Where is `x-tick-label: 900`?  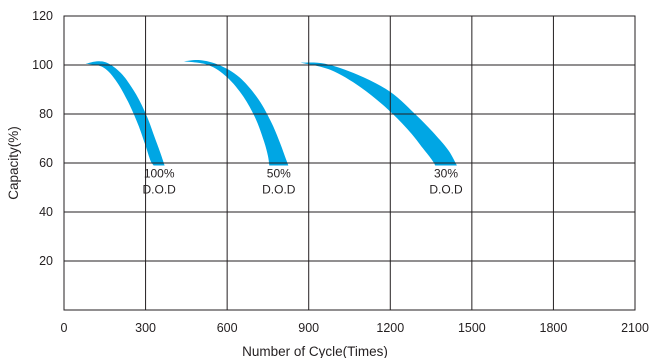
x-tick-label: 900 is located at coordinates (308, 328).